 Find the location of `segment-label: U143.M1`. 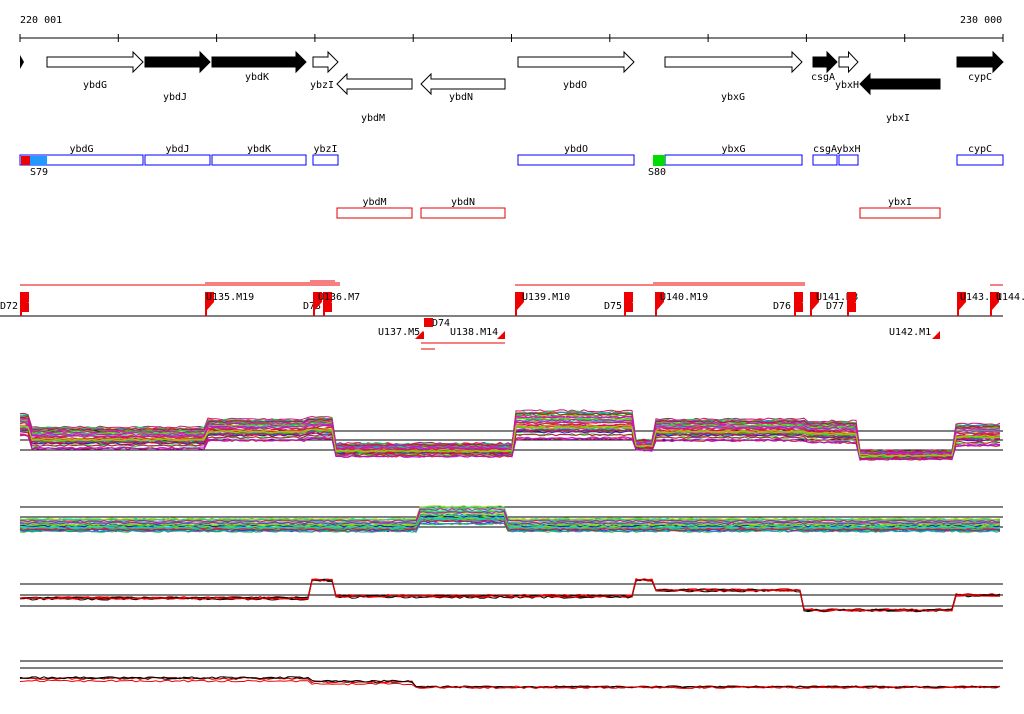

segment-label: U143.M1 is located at coordinates (981, 297).